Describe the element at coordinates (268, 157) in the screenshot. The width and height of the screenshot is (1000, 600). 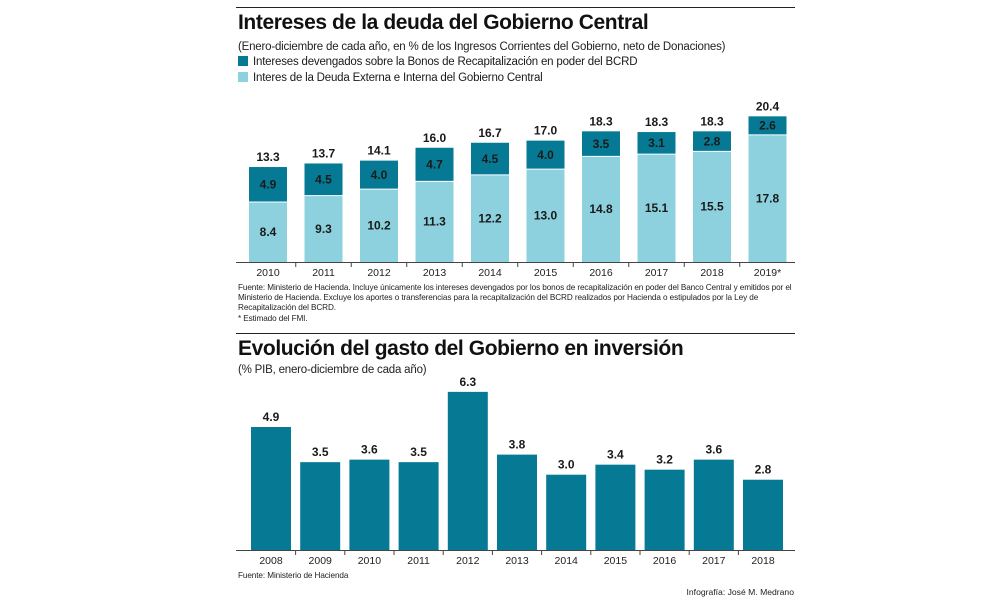
I see `label-total-2010: 13.3` at that location.